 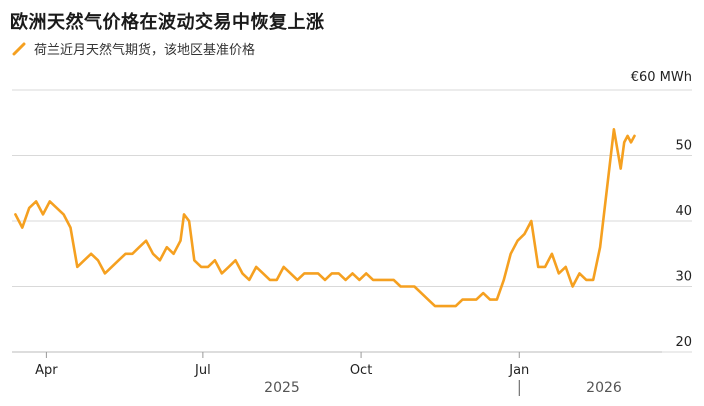 I want to click on x-tick-label-Oct: Oct, so click(x=361, y=370).